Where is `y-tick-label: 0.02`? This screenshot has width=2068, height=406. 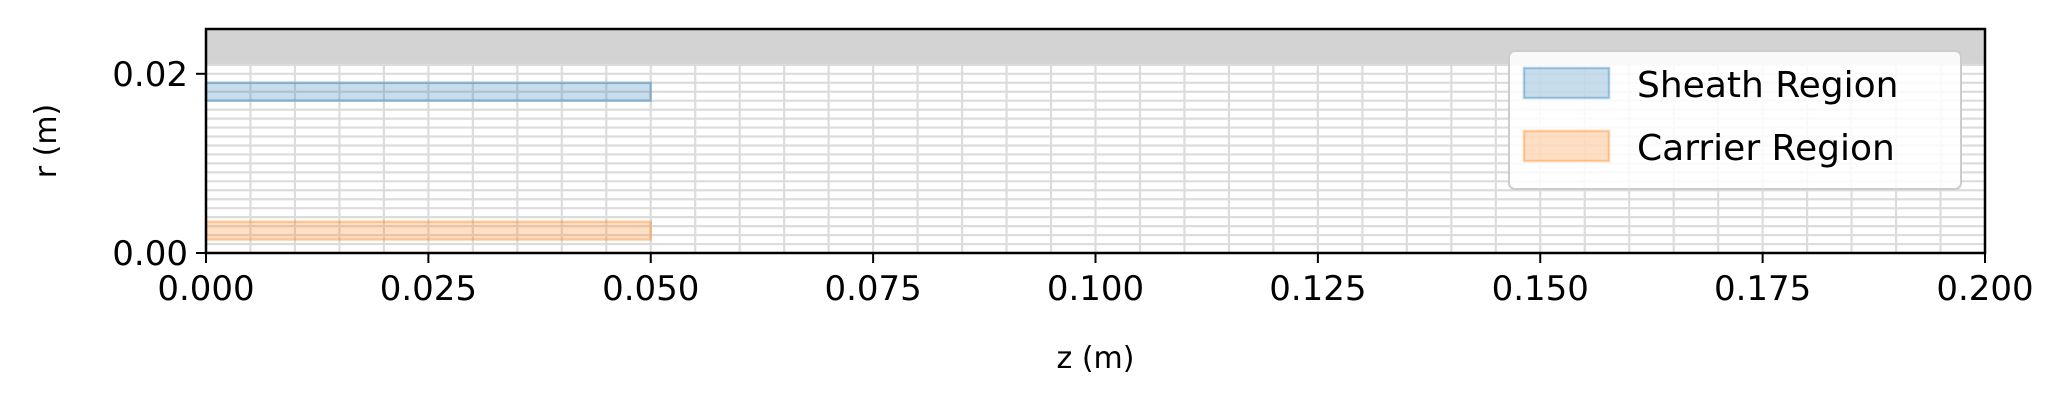
y-tick-label: 0.02 is located at coordinates (150, 75).